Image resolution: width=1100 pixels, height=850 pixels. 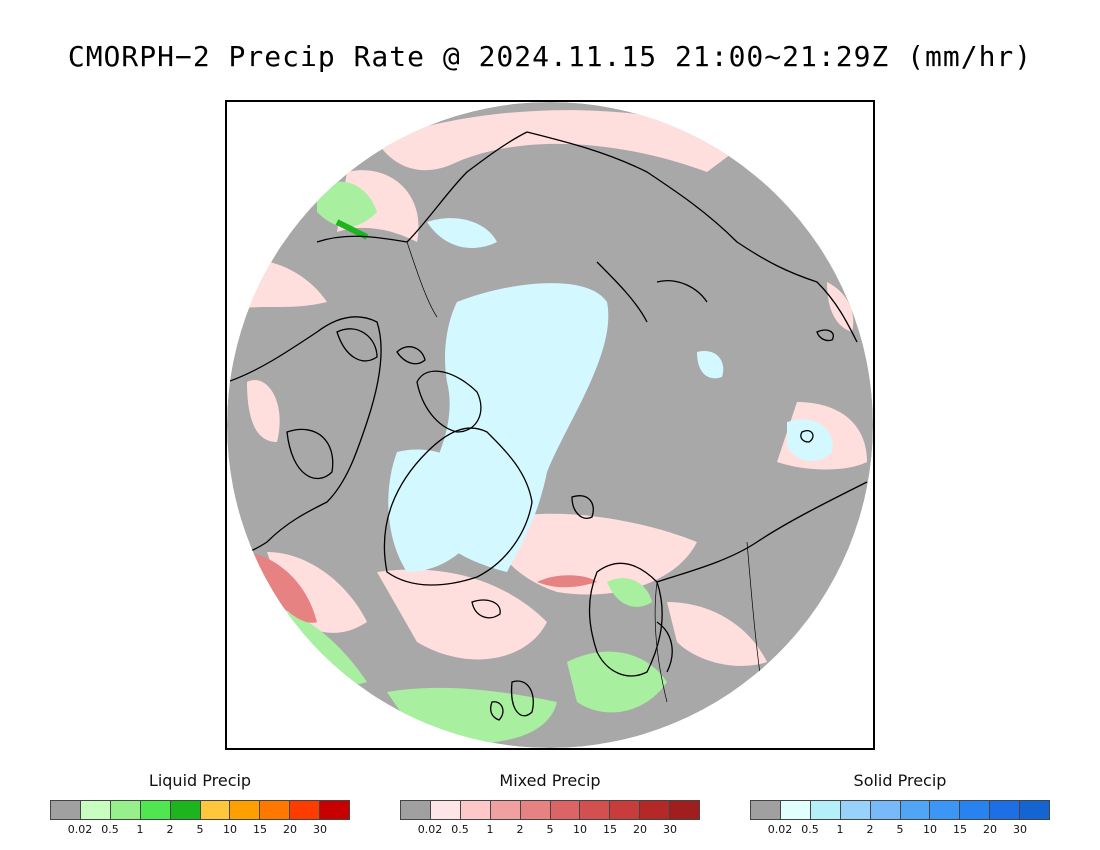 I want to click on legend-title: Solid Precip, so click(x=900, y=780).